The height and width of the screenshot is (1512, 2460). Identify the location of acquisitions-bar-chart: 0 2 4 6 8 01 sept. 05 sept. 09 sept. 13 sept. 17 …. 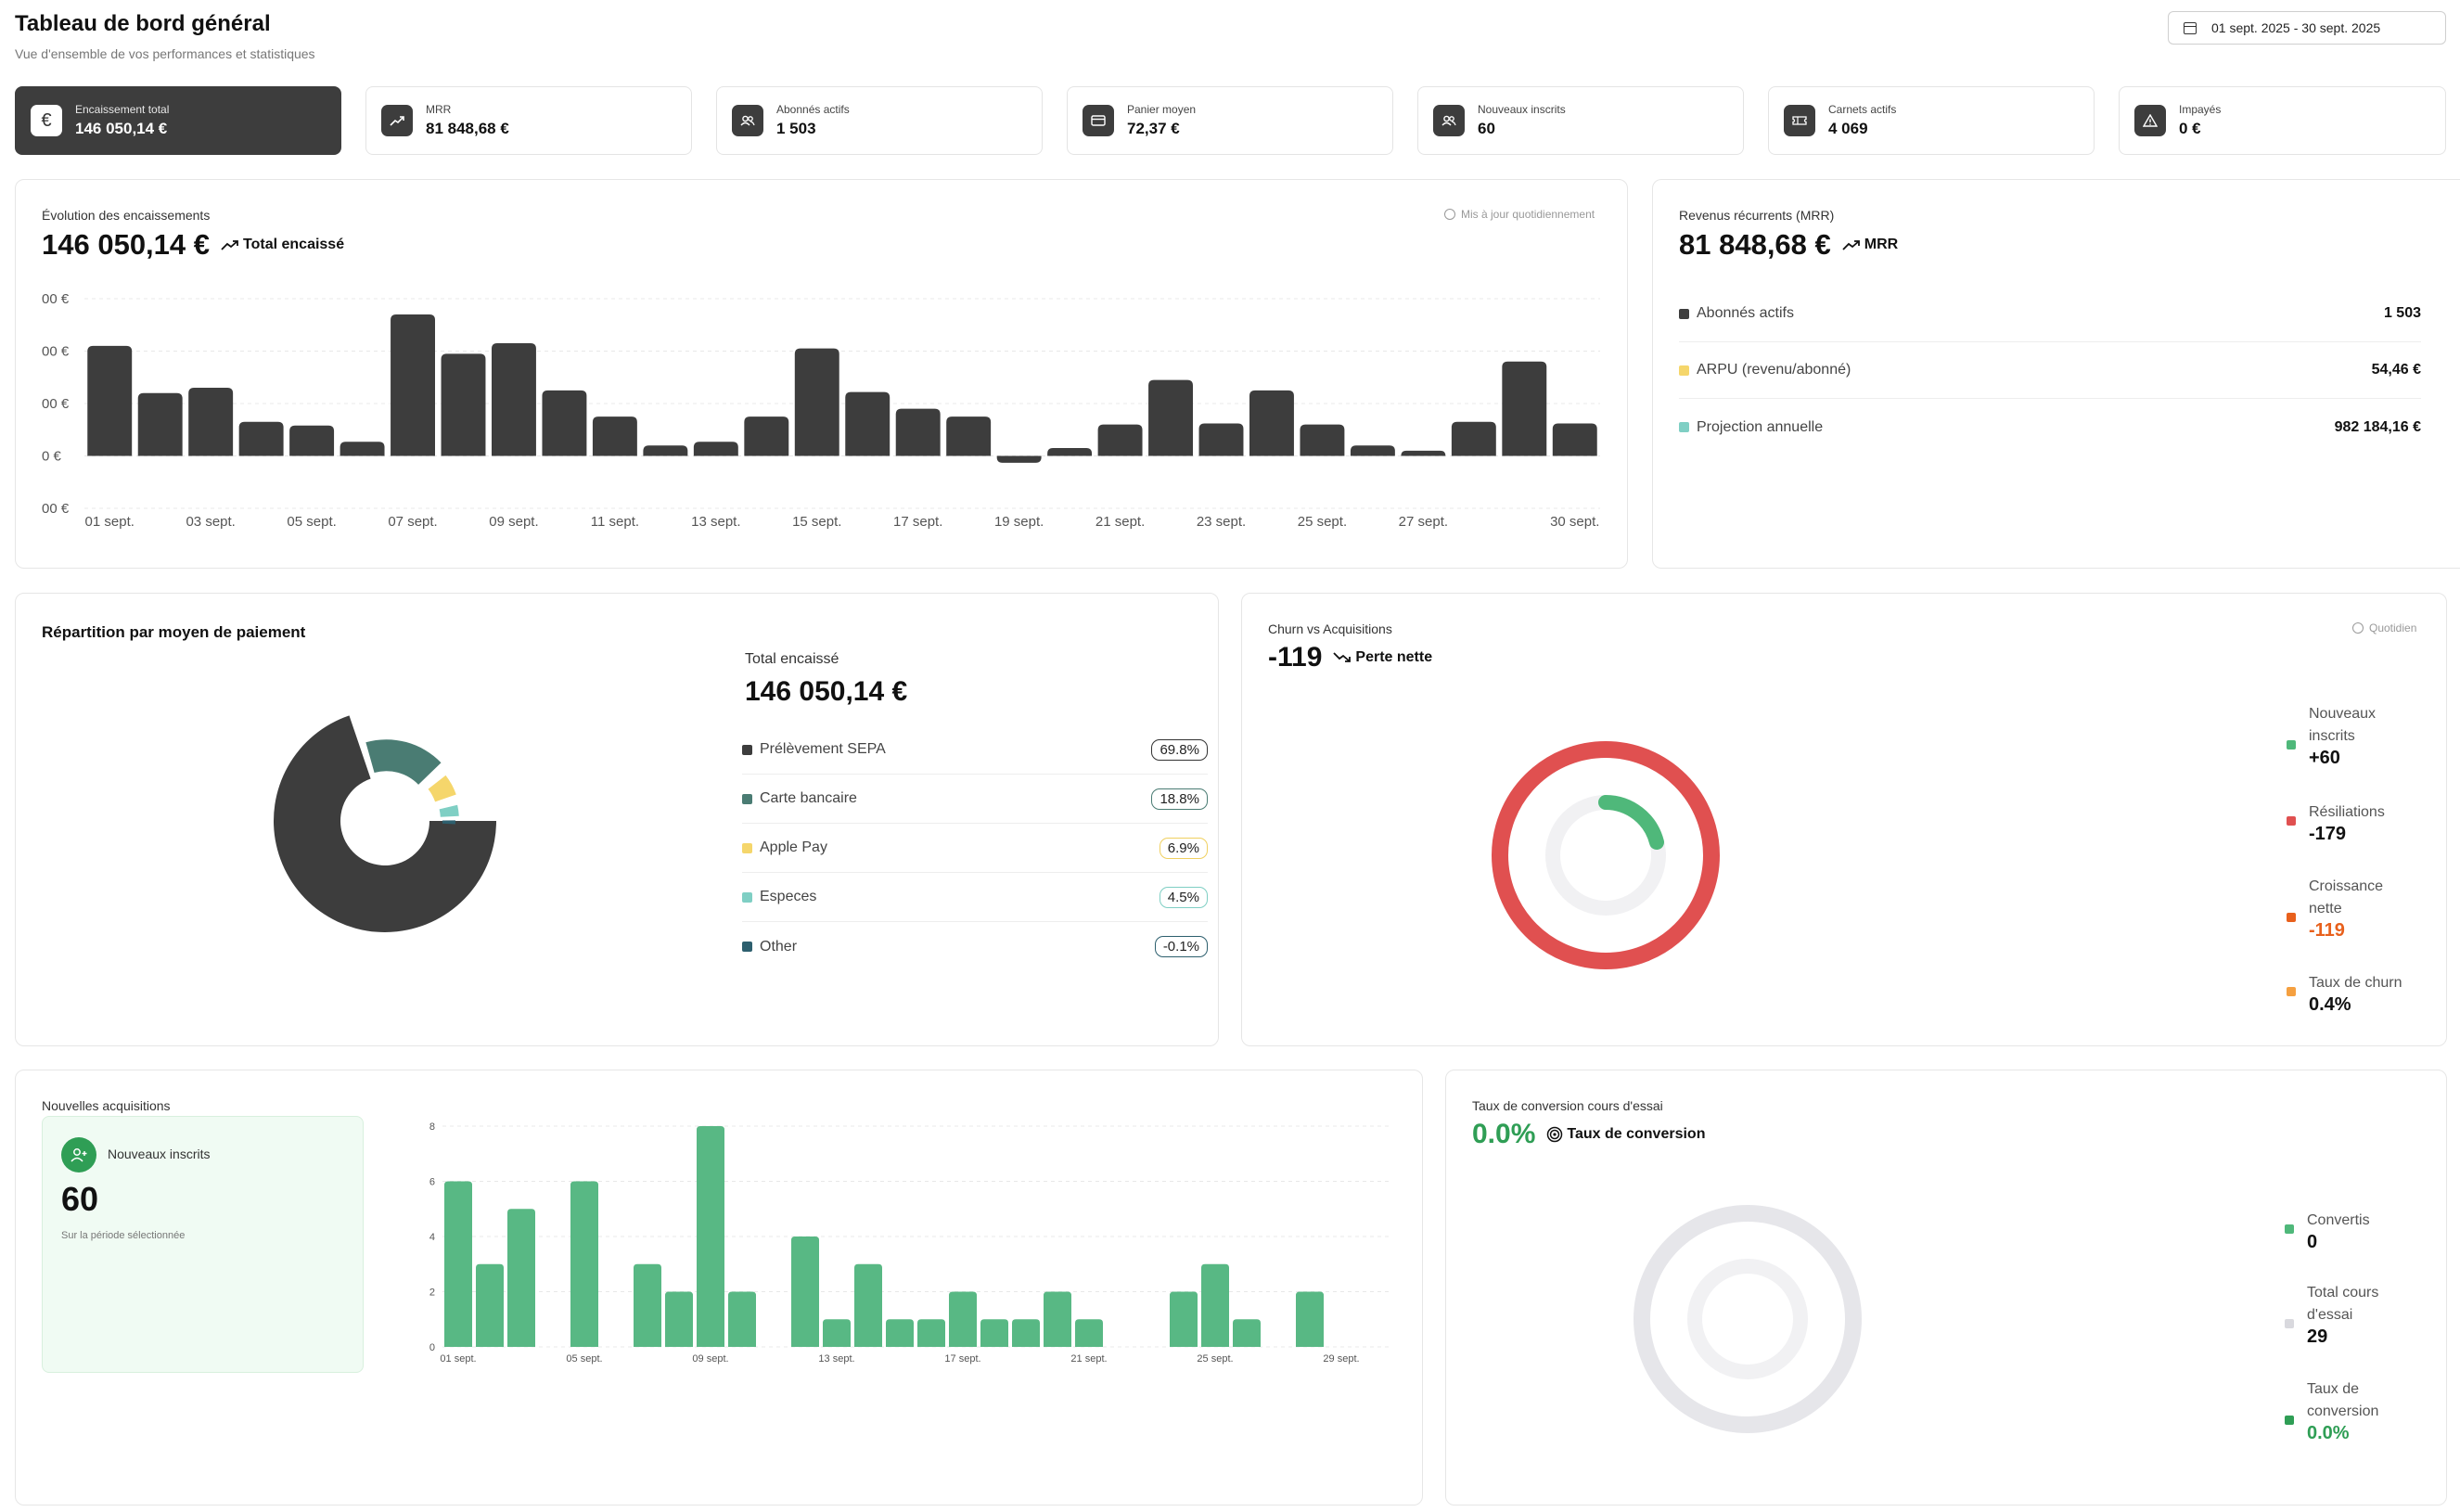
(909, 1243).